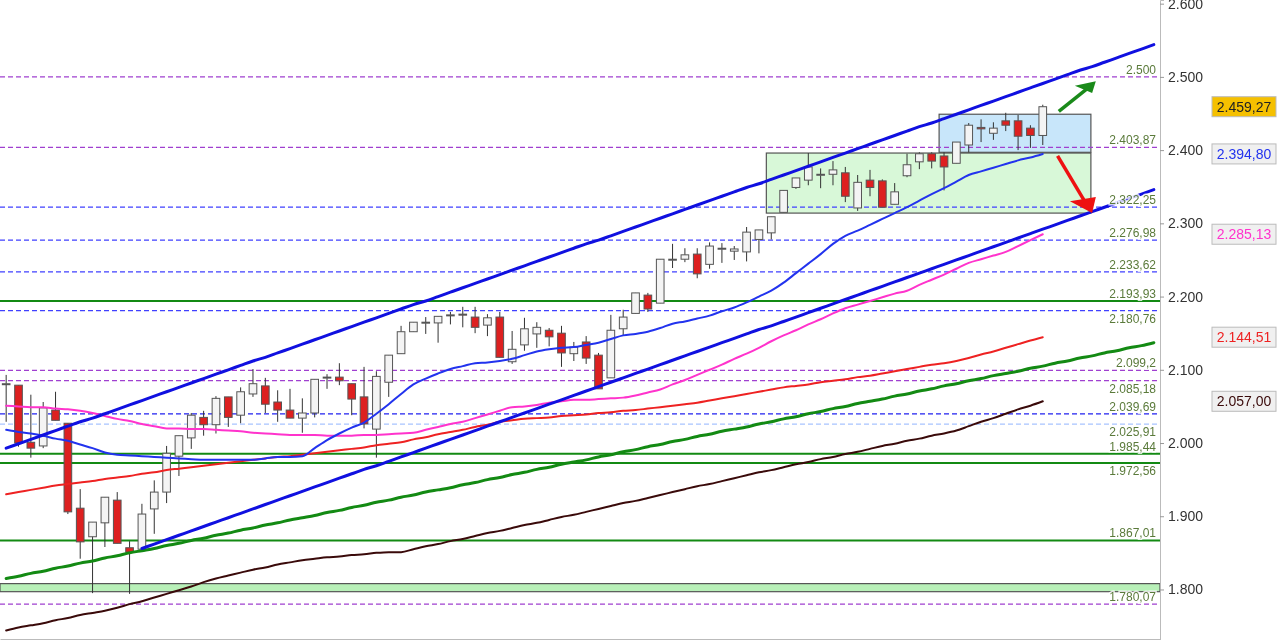  I want to click on ref-line-label: 2.085,18, so click(1133, 388).